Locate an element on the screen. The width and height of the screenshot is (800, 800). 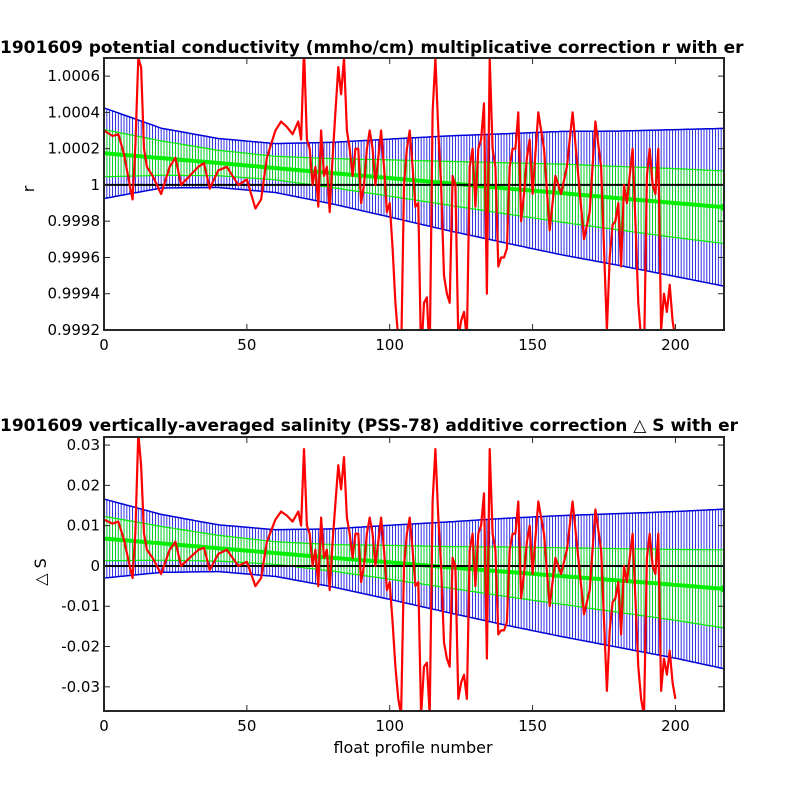
y-tick-label: 0.9994 is located at coordinates (74, 294).